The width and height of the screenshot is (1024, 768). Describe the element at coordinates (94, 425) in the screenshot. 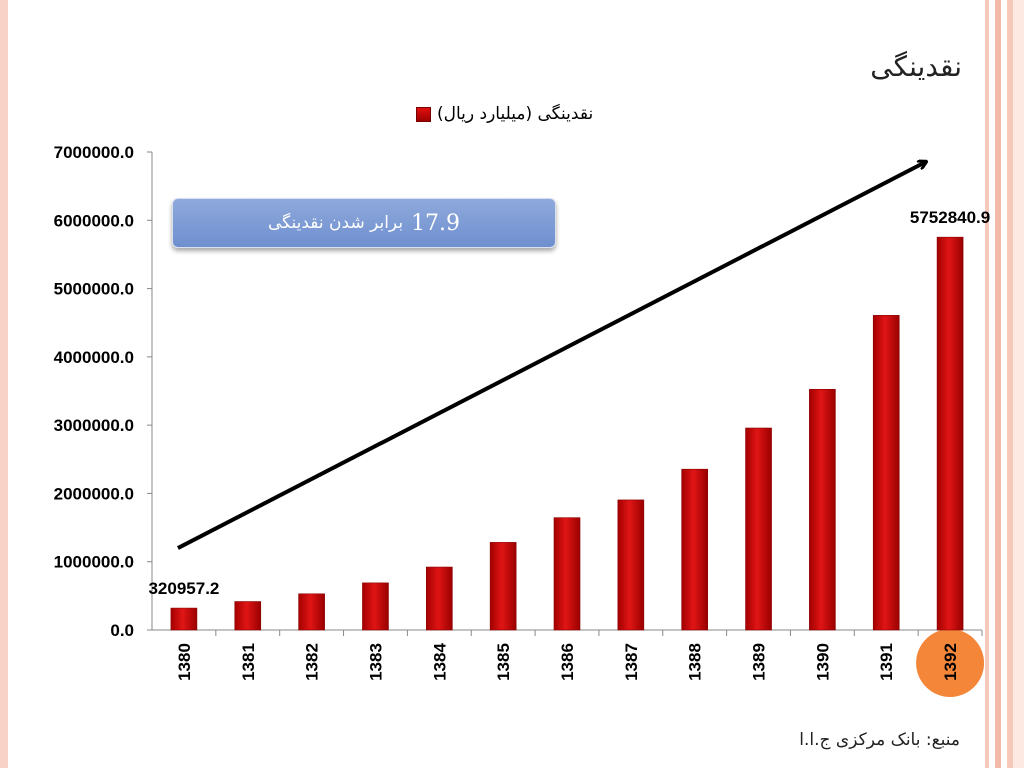

I see `y-tick-label: 3000000.0` at that location.